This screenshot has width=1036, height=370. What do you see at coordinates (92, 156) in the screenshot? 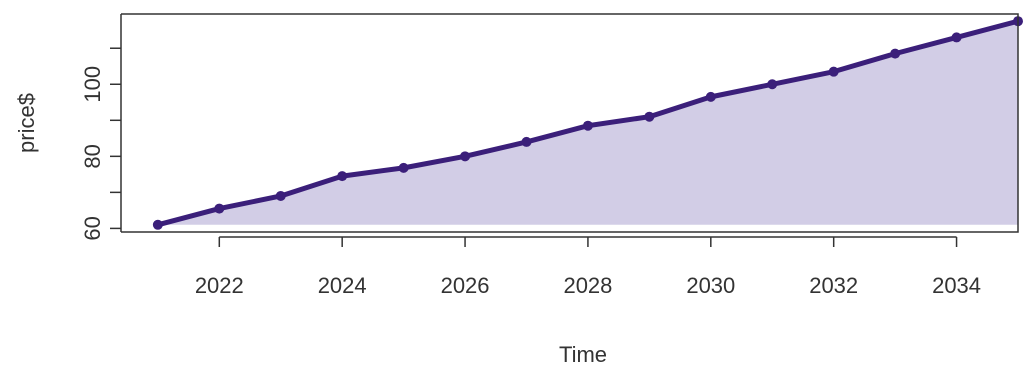
I see `y-tick-label: 80` at bounding box center [92, 156].